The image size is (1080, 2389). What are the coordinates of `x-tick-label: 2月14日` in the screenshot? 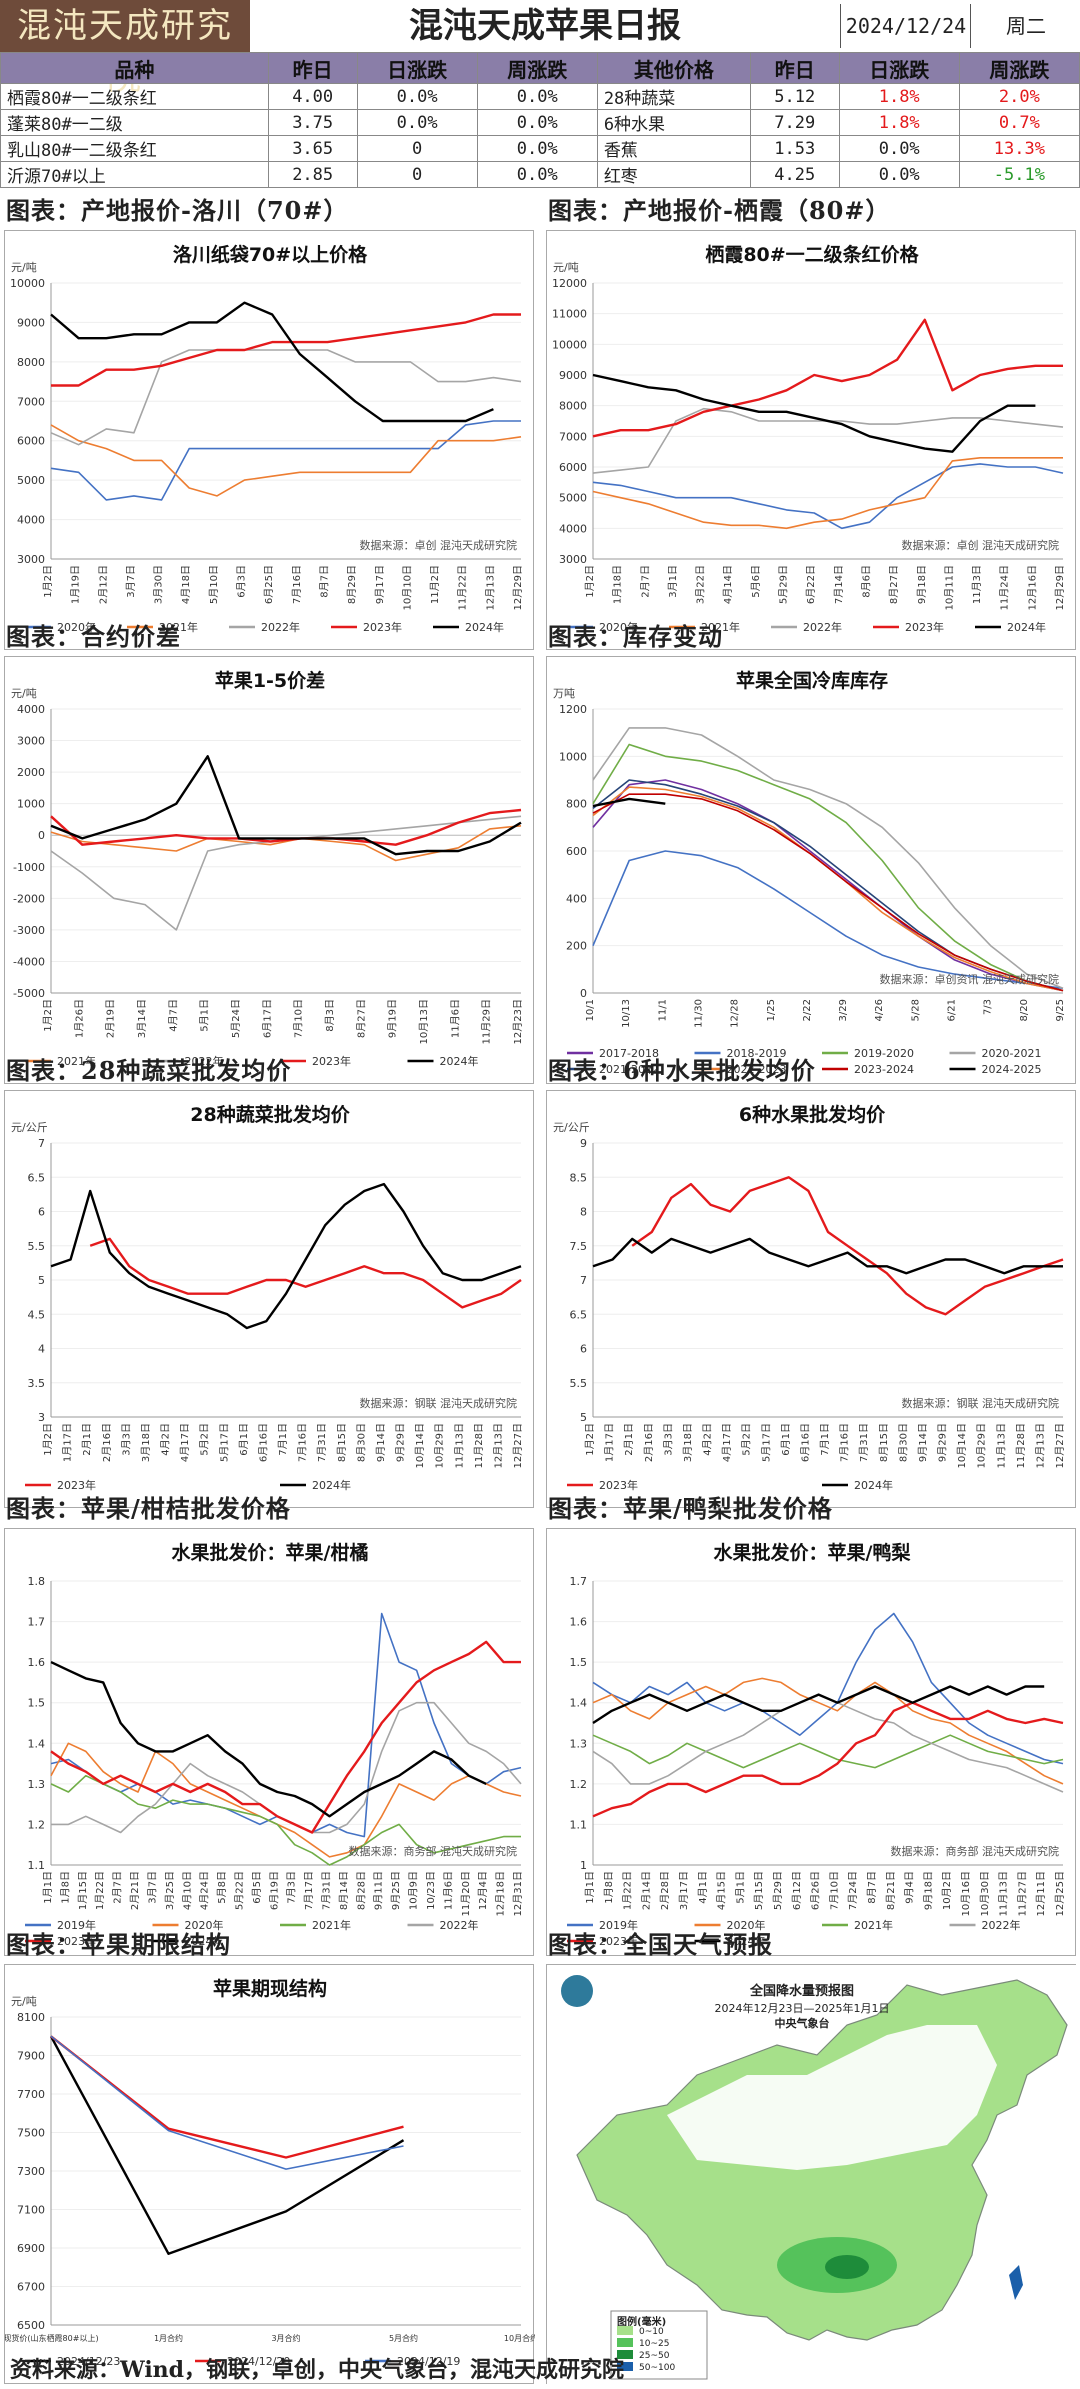 It's located at (646, 1890).